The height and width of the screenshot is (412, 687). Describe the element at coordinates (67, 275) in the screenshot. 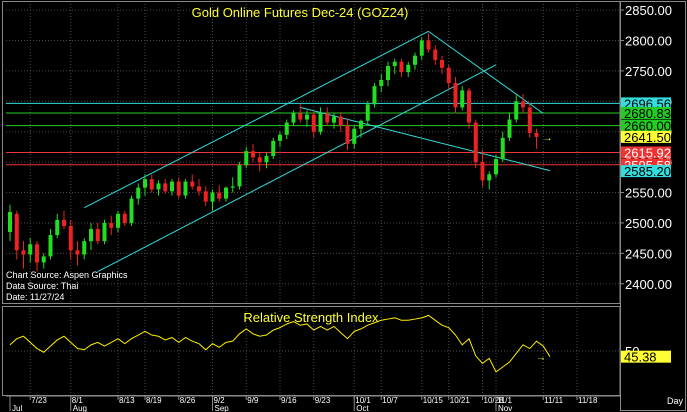

I see `chart-source-note: Chart Source: Aspen Graphics` at that location.